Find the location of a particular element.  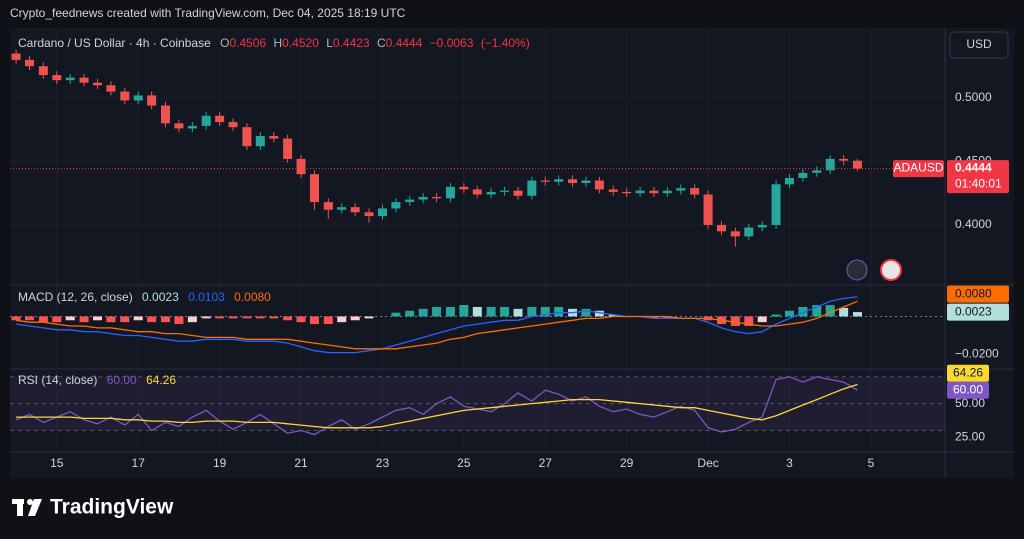

x-tick-label: 23 is located at coordinates (383, 463).